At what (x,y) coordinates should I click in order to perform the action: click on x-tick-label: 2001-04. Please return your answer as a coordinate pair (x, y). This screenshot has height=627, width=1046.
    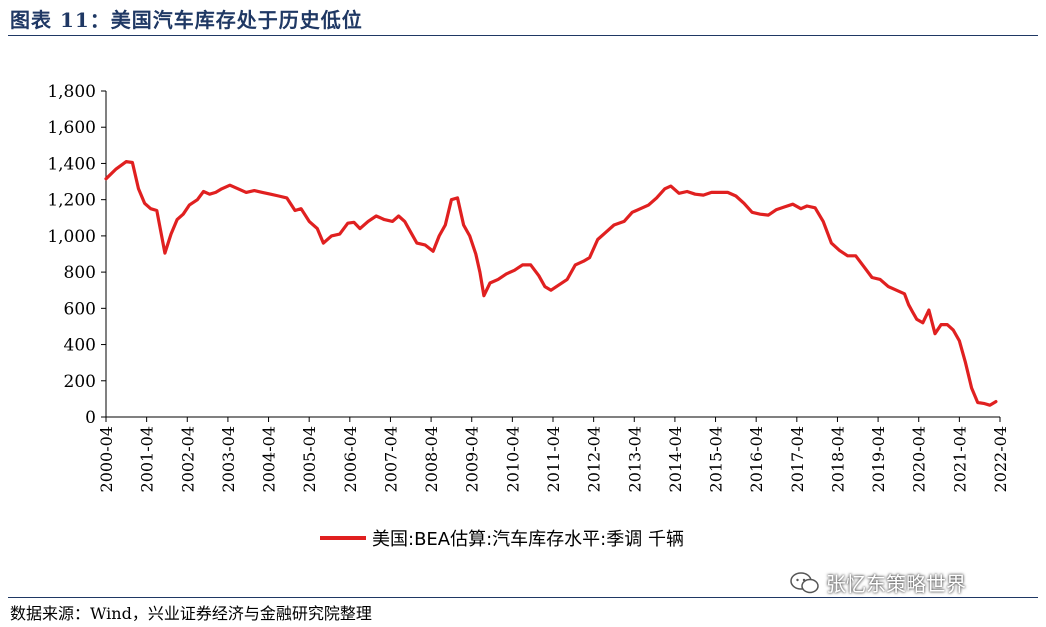
    Looking at the image, I should click on (147, 459).